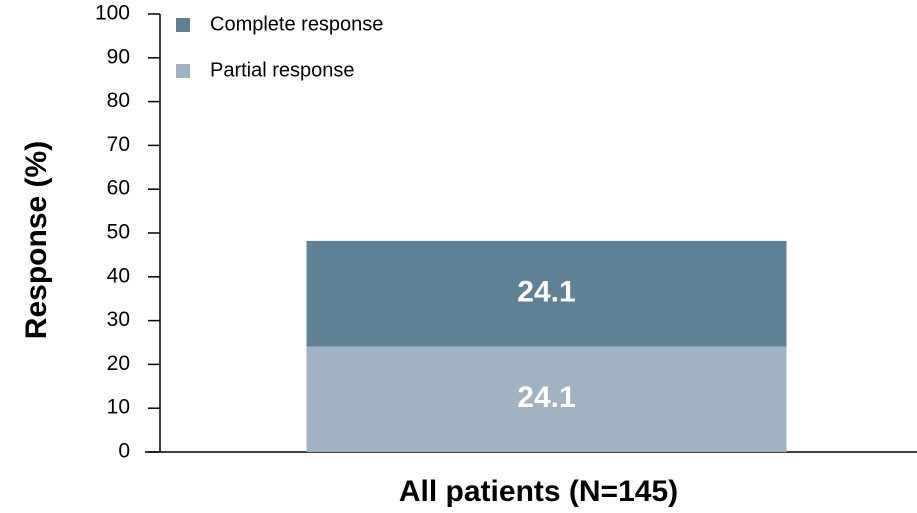  Describe the element at coordinates (538, 491) in the screenshot. I see `x-tick-label: All patients (N=145)` at that location.